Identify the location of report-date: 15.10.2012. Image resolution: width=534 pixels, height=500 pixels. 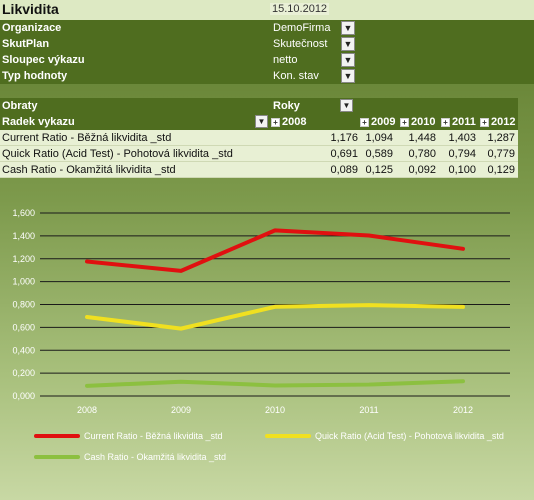
(300, 9).